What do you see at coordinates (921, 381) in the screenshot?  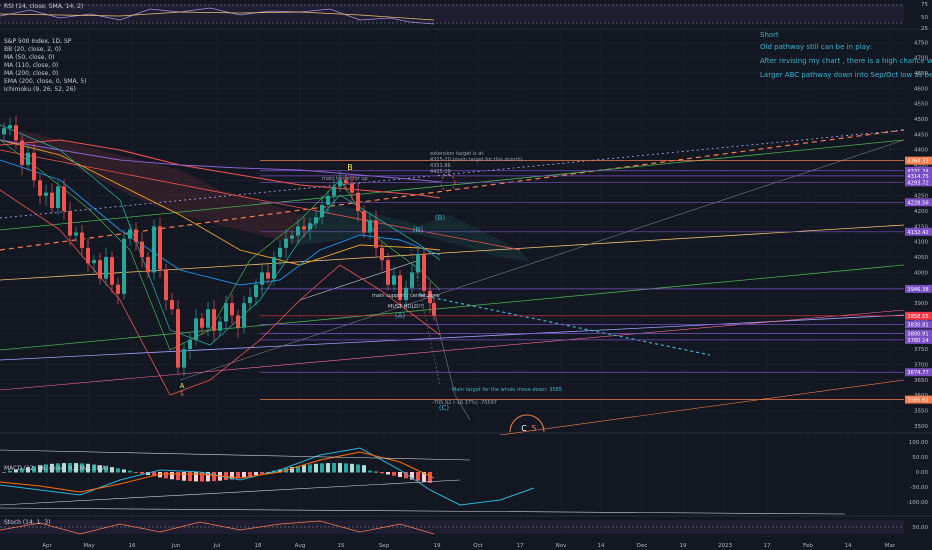 I see `price-tick-label: 3650` at bounding box center [921, 381].